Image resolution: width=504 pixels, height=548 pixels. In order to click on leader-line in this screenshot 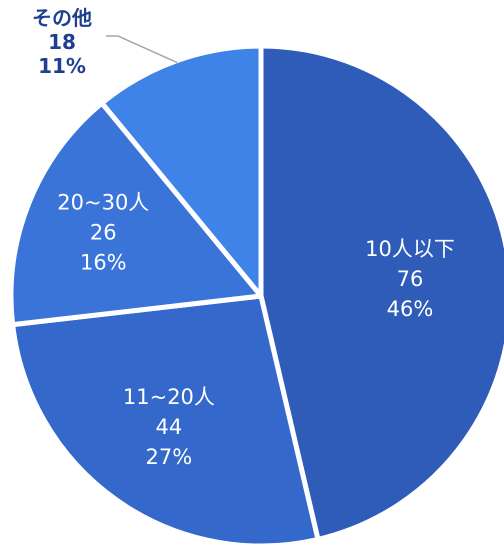, I will do `click(142, 49)`.